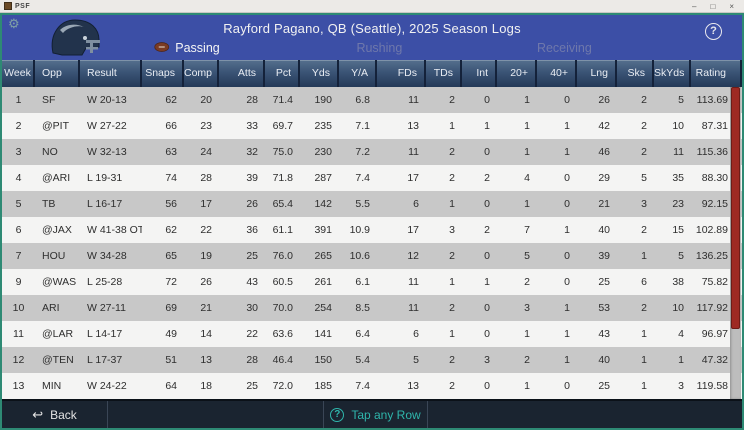 The width and height of the screenshot is (744, 430). I want to click on cell-tds: 2, so click(452, 256).